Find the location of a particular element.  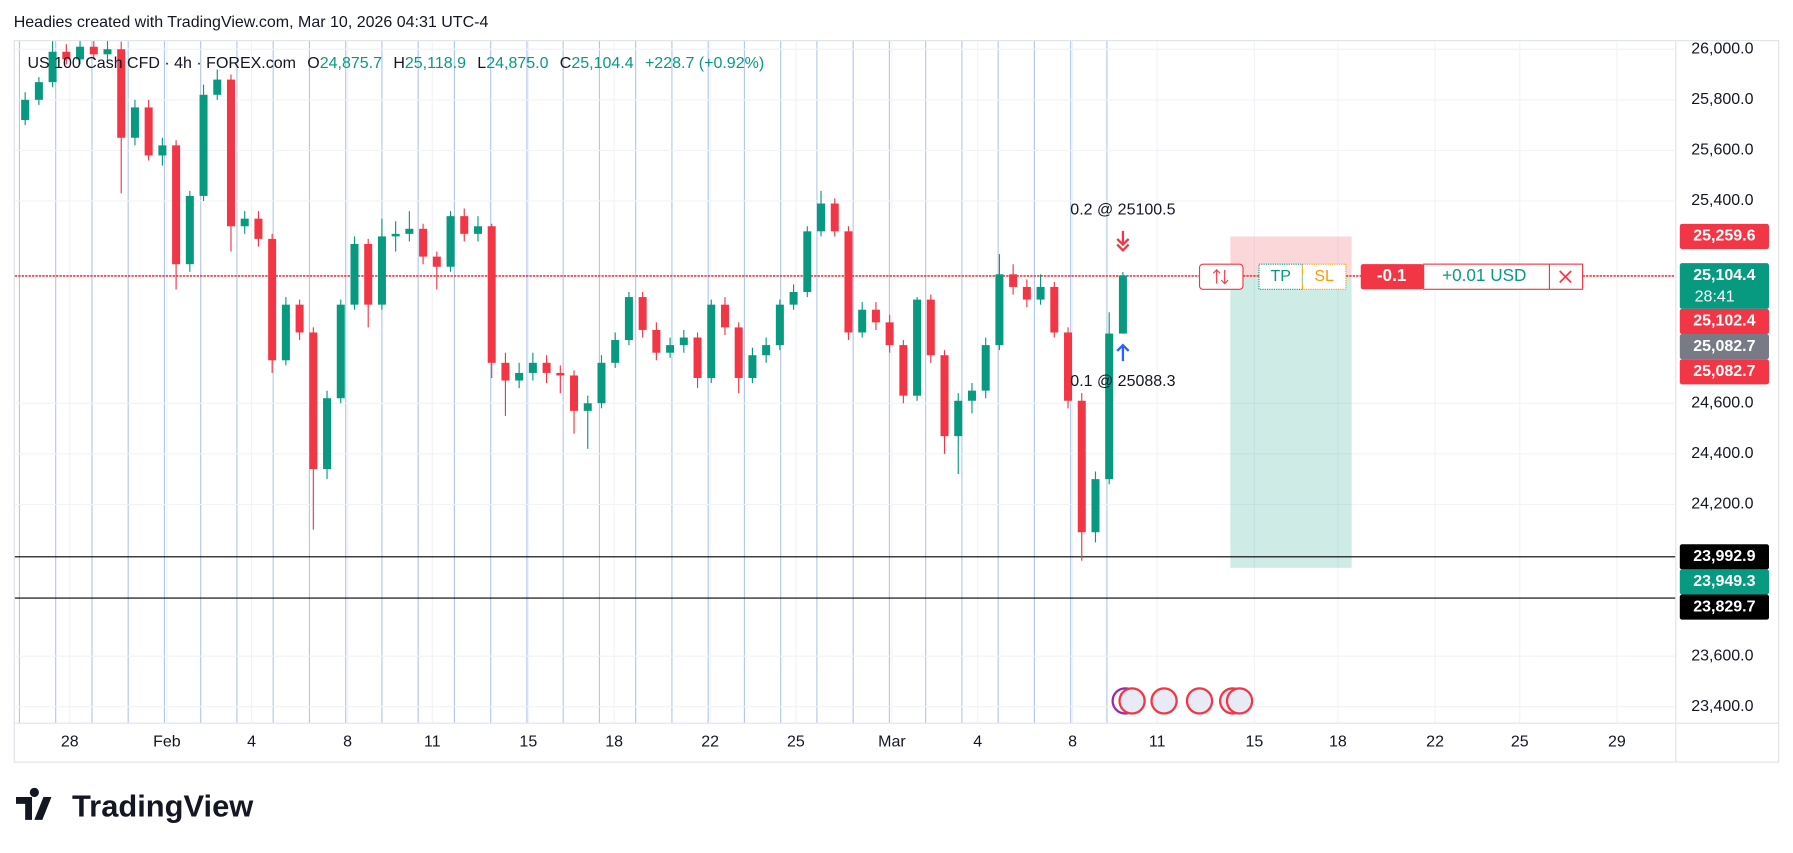

change: +228.7 (+0.92%) is located at coordinates (704, 63).